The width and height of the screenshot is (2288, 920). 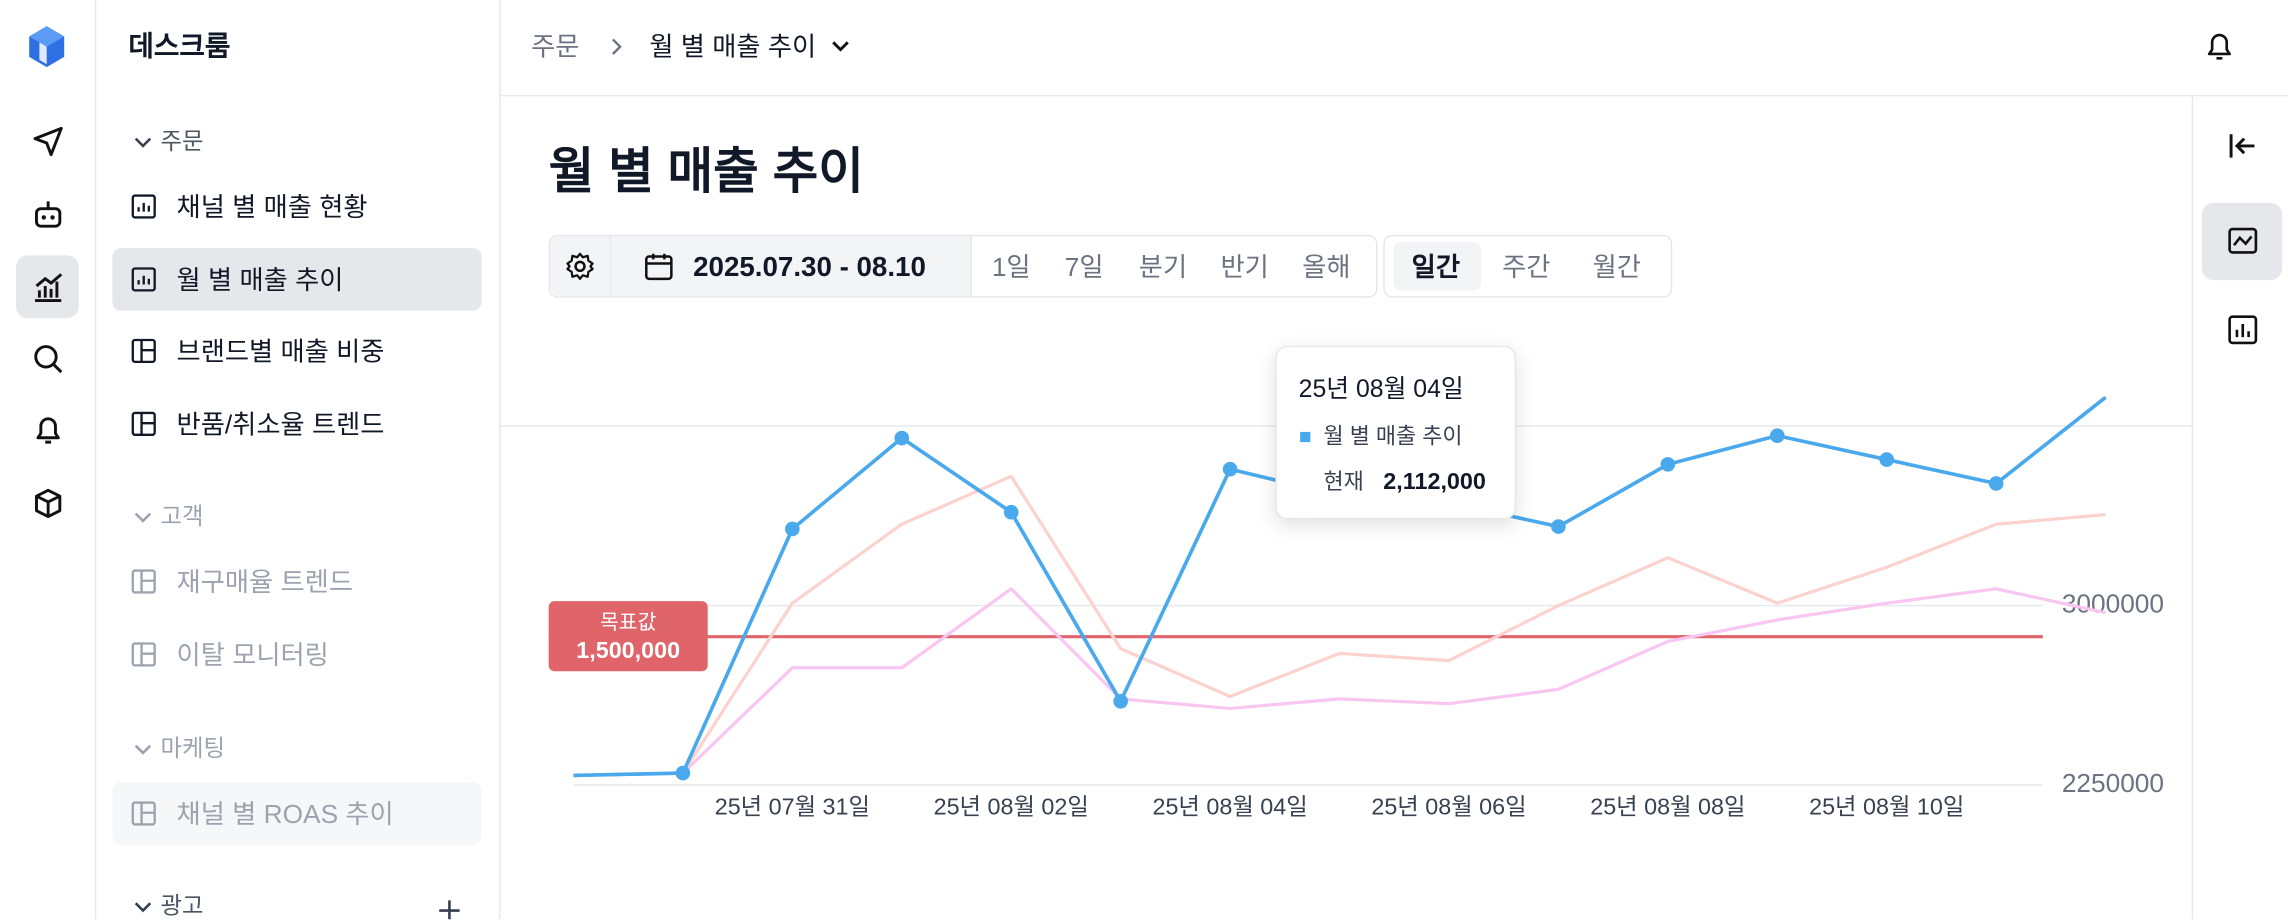 I want to click on interval-option: 주간, so click(x=1526, y=267).